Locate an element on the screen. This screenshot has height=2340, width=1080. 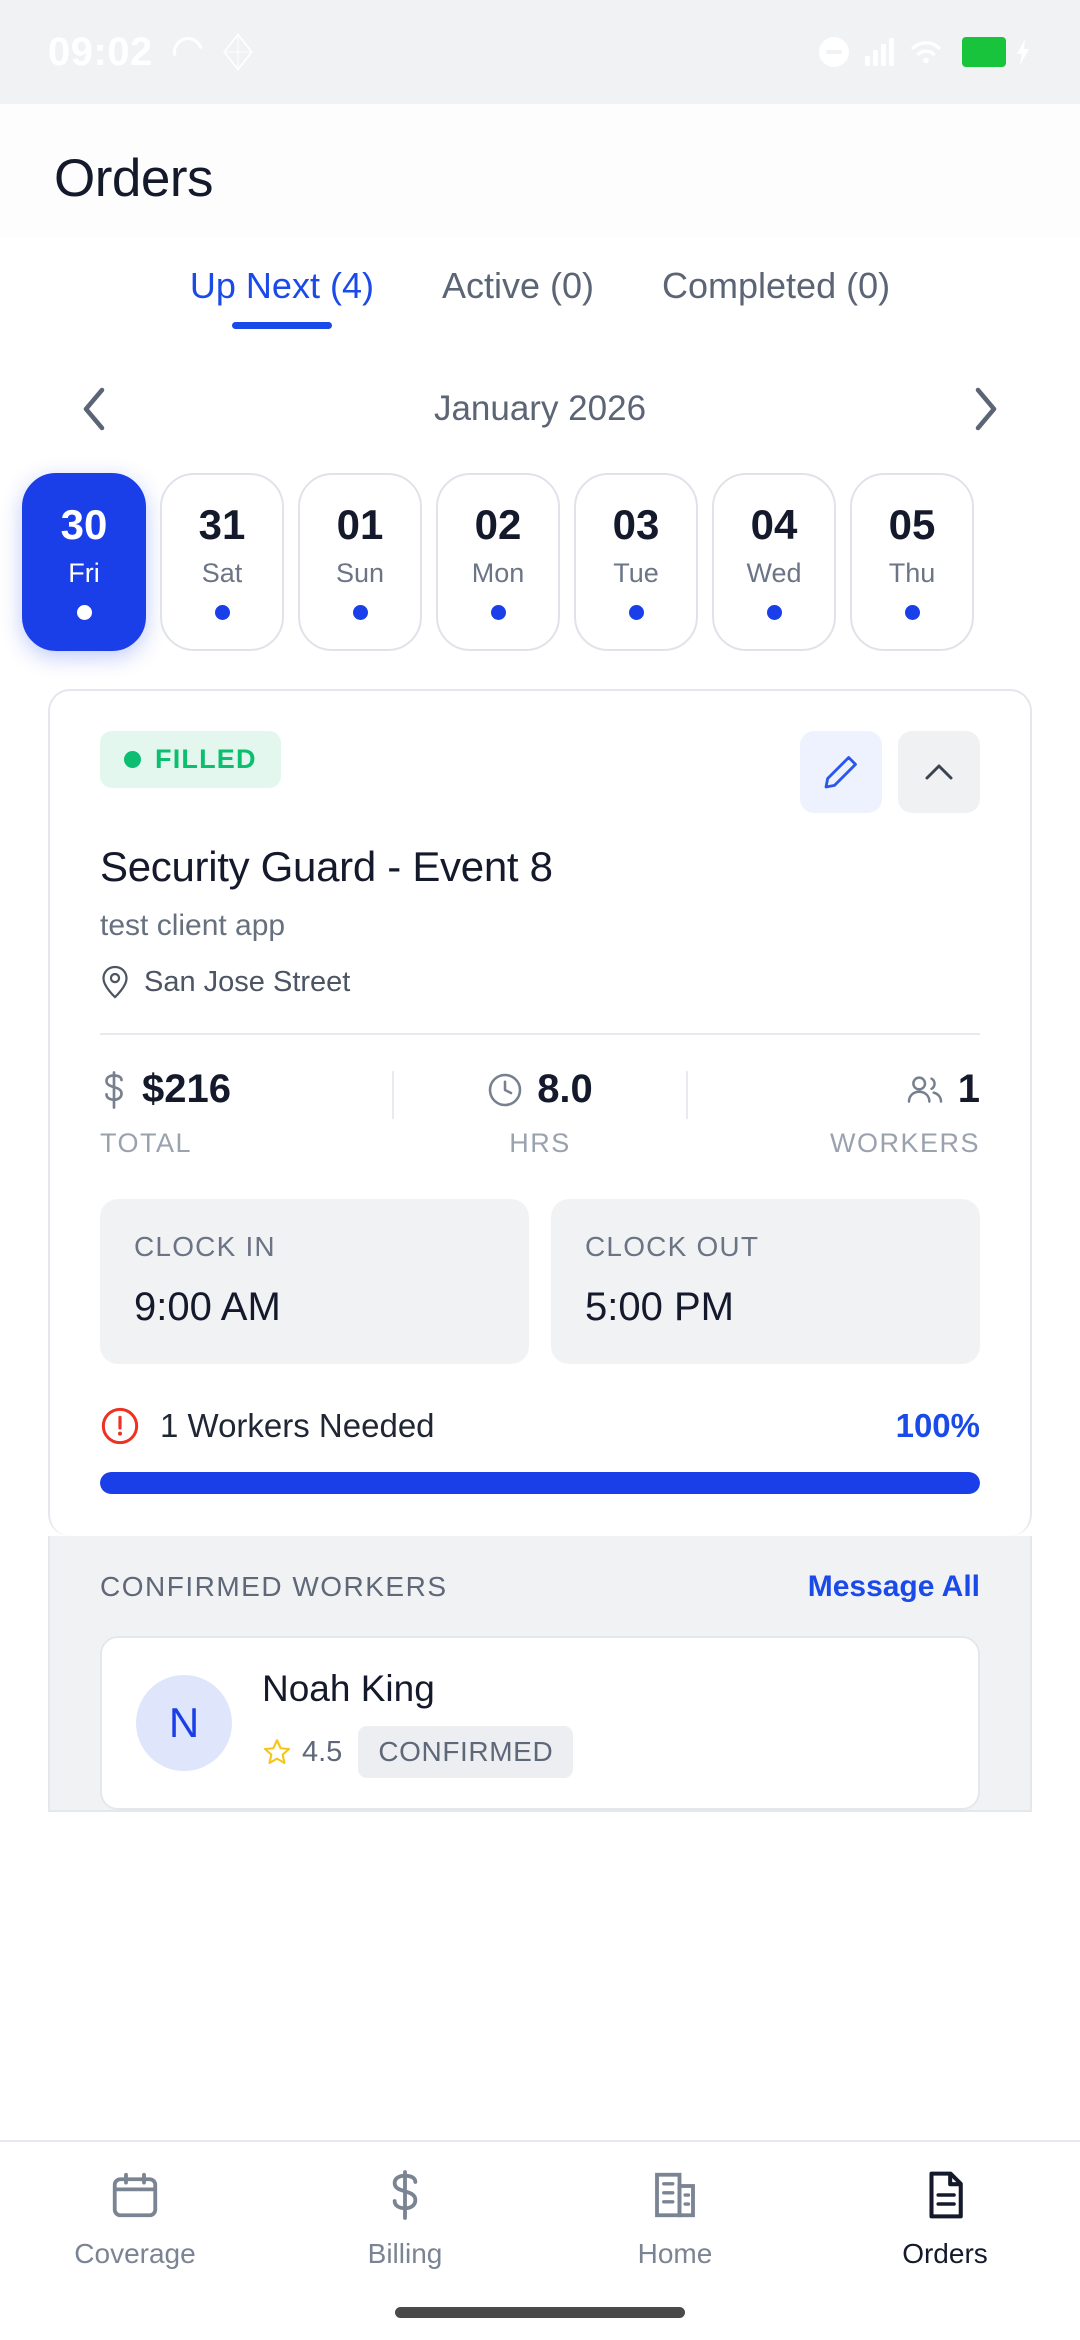
clock-out-label: CLOCK OUT is located at coordinates (672, 1246).